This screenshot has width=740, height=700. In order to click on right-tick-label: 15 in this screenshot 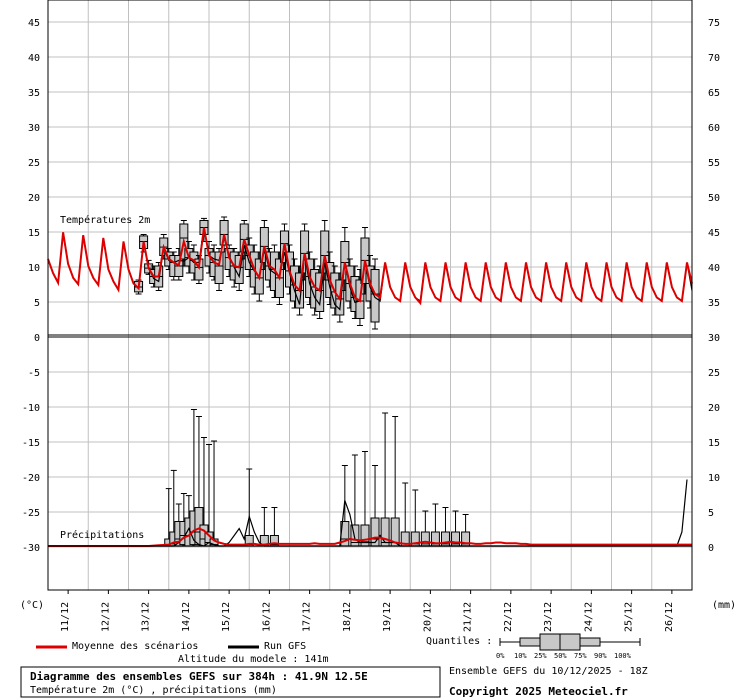, I will do `click(714, 443)`.